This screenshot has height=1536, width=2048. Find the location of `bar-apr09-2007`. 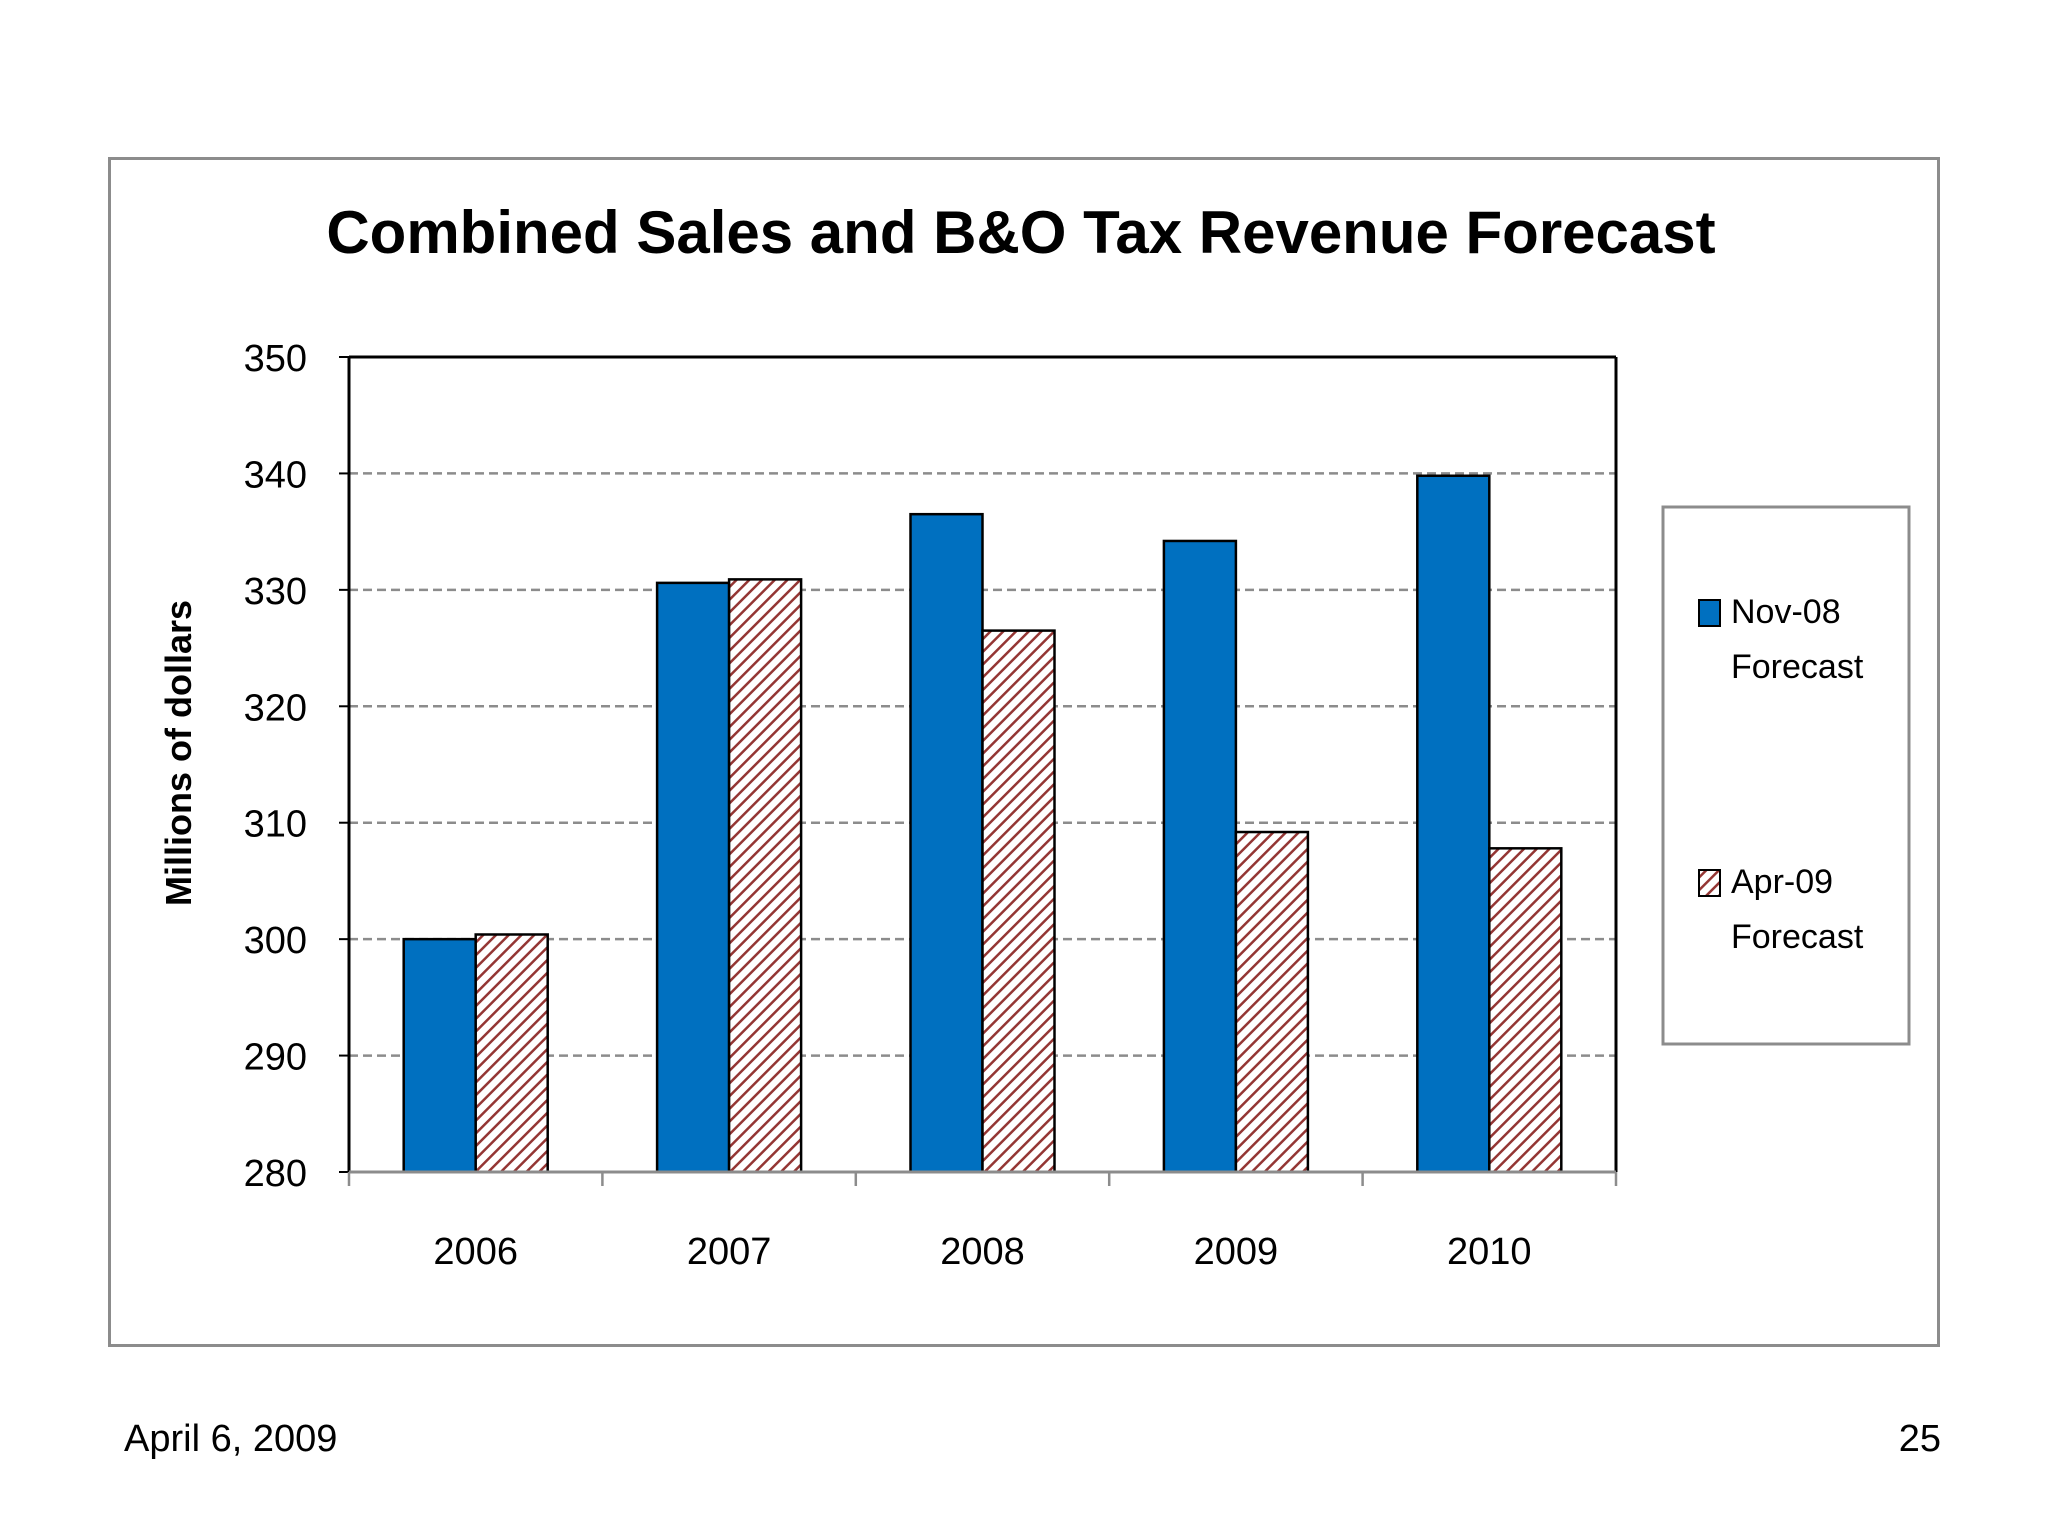

bar-apr09-2007 is located at coordinates (765, 876).